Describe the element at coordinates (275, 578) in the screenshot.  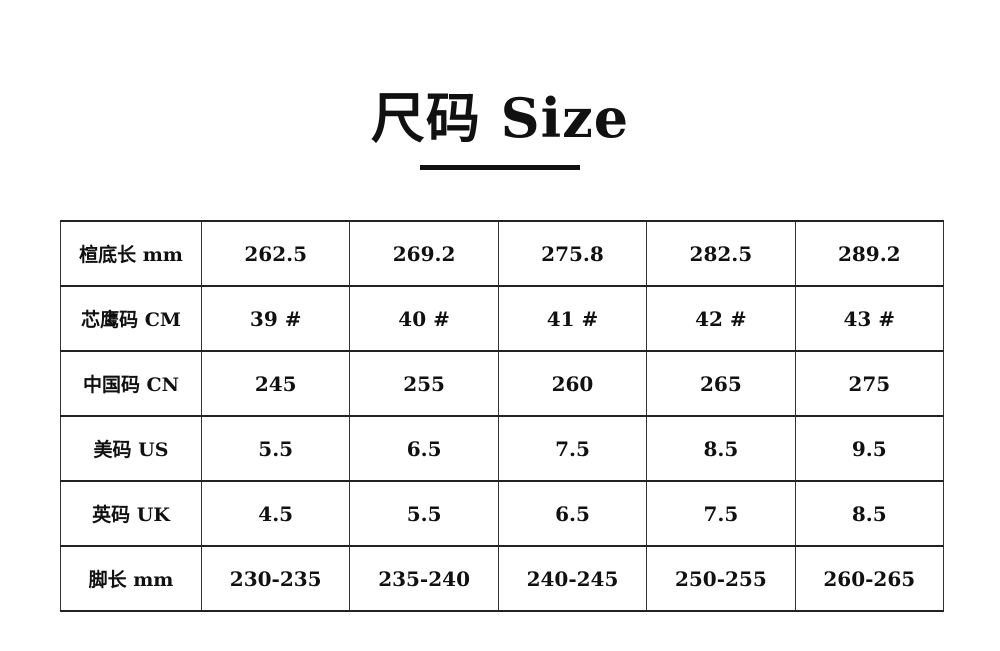
I see `table-cell: 230-235` at that location.